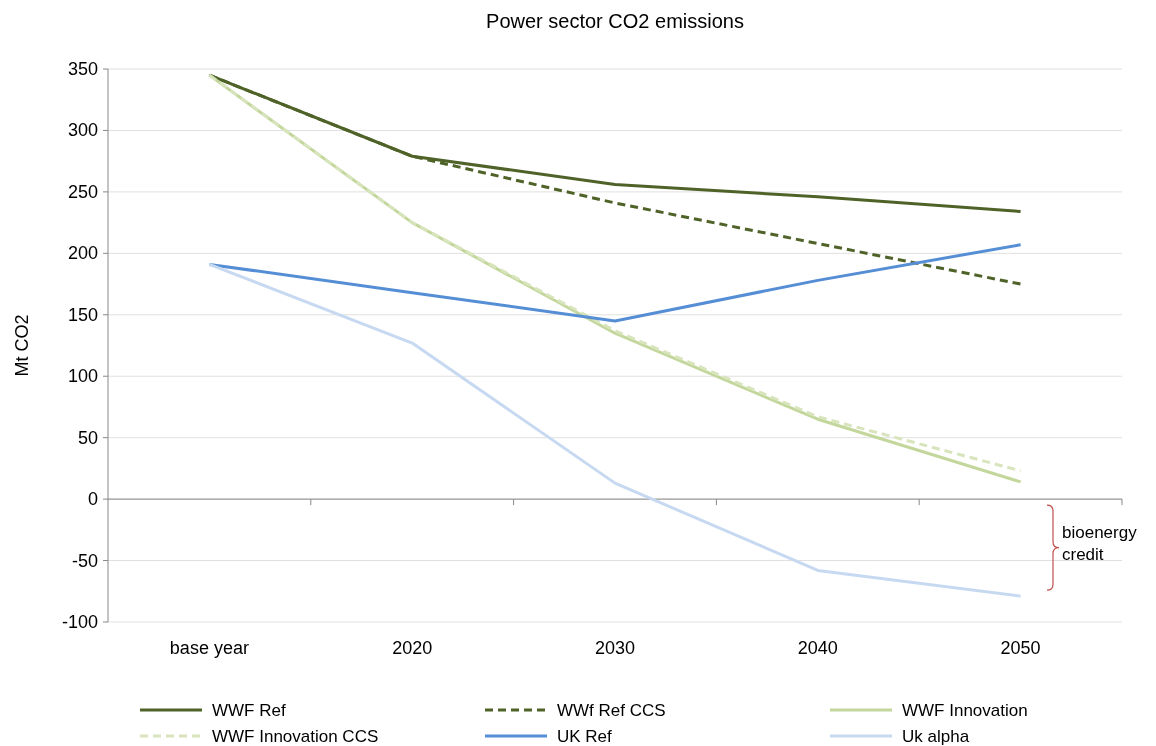  I want to click on y-tick-label: -100, so click(79, 622).